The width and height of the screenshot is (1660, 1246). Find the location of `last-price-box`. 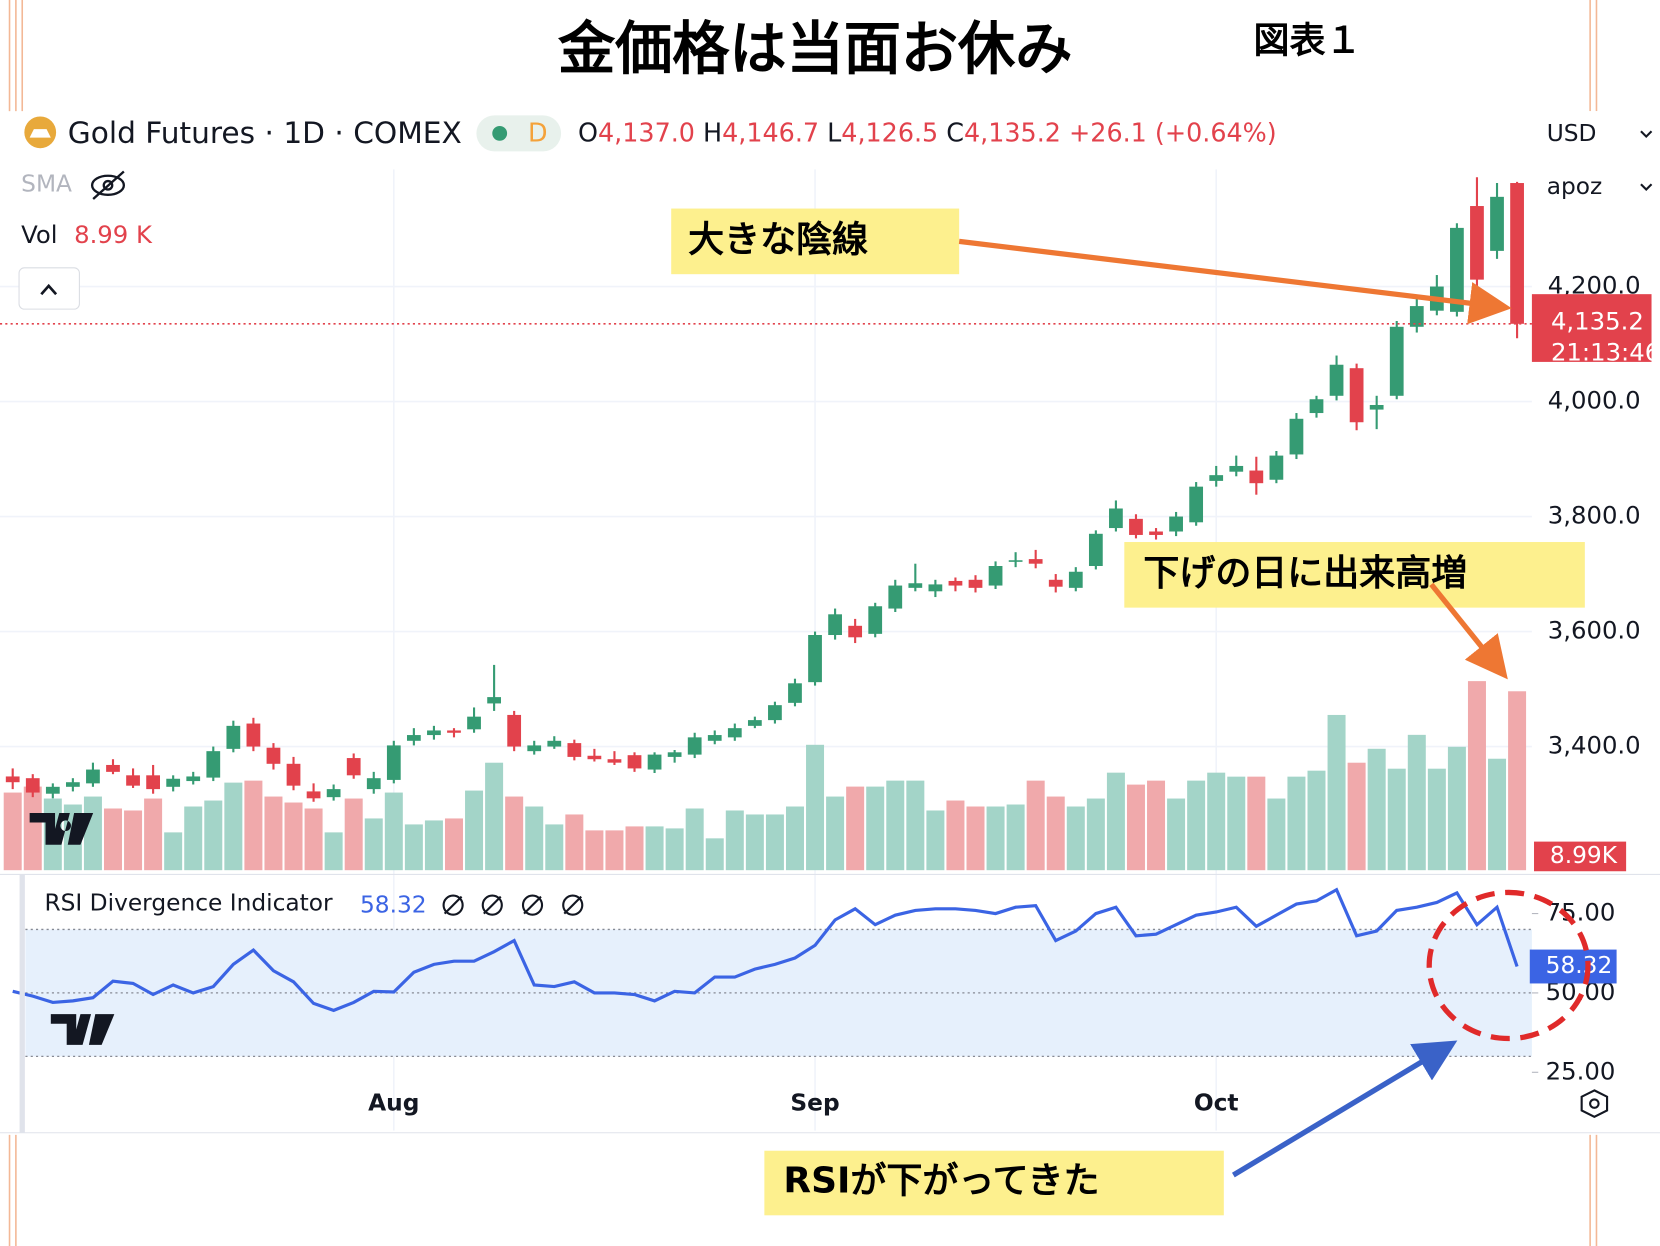

last-price-box is located at coordinates (1591, 328).